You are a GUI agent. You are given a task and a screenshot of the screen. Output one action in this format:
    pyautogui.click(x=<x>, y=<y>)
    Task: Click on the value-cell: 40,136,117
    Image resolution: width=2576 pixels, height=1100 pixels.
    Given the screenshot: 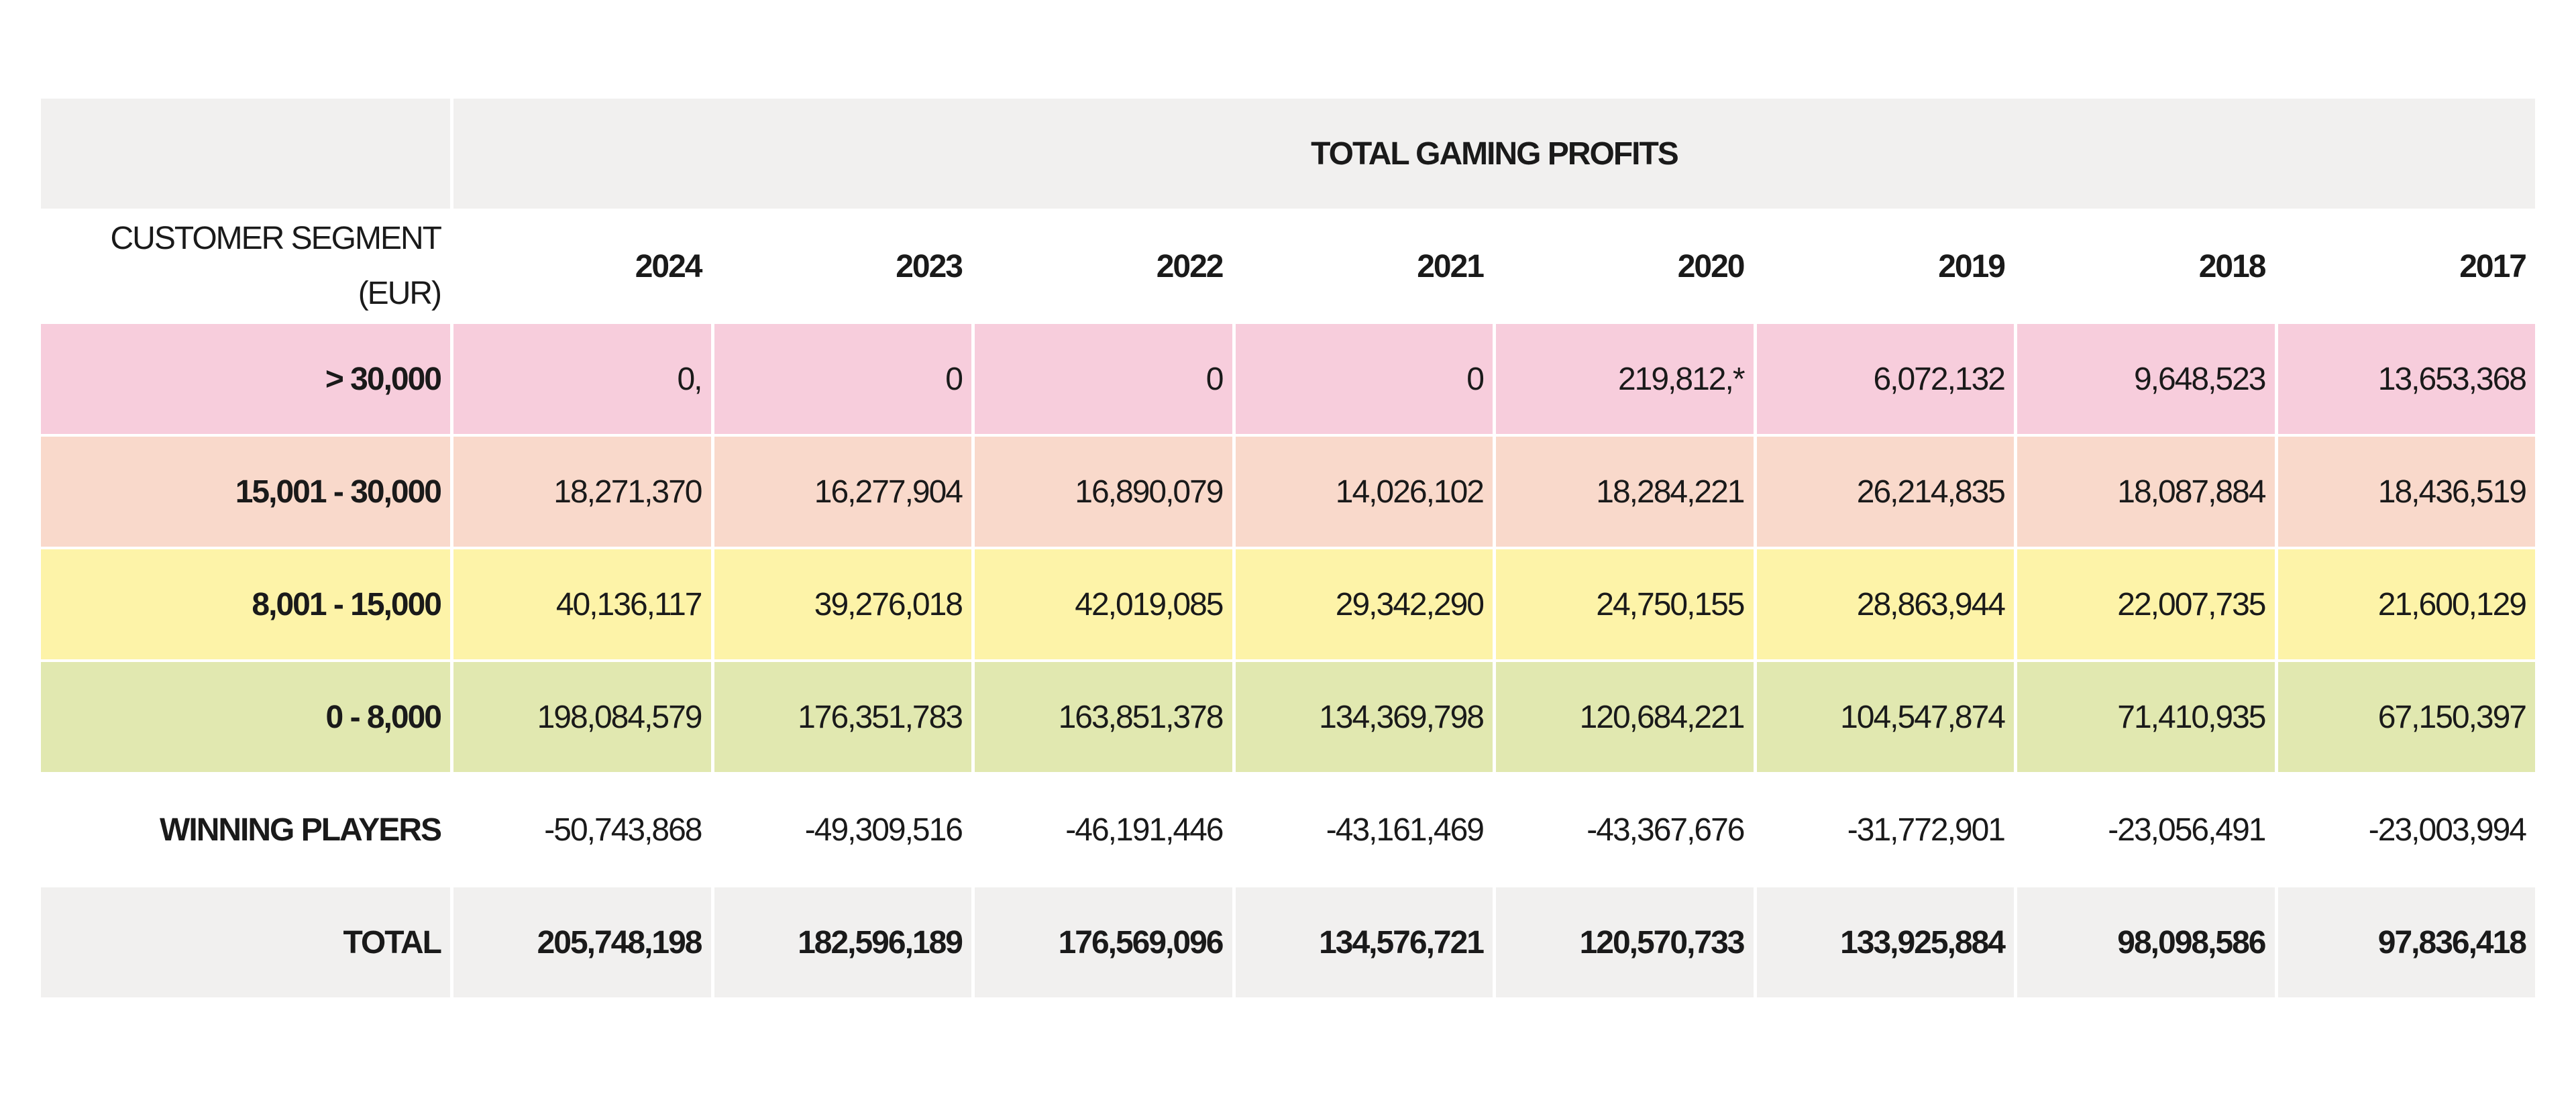 What is the action you would take?
    pyautogui.click(x=582, y=604)
    